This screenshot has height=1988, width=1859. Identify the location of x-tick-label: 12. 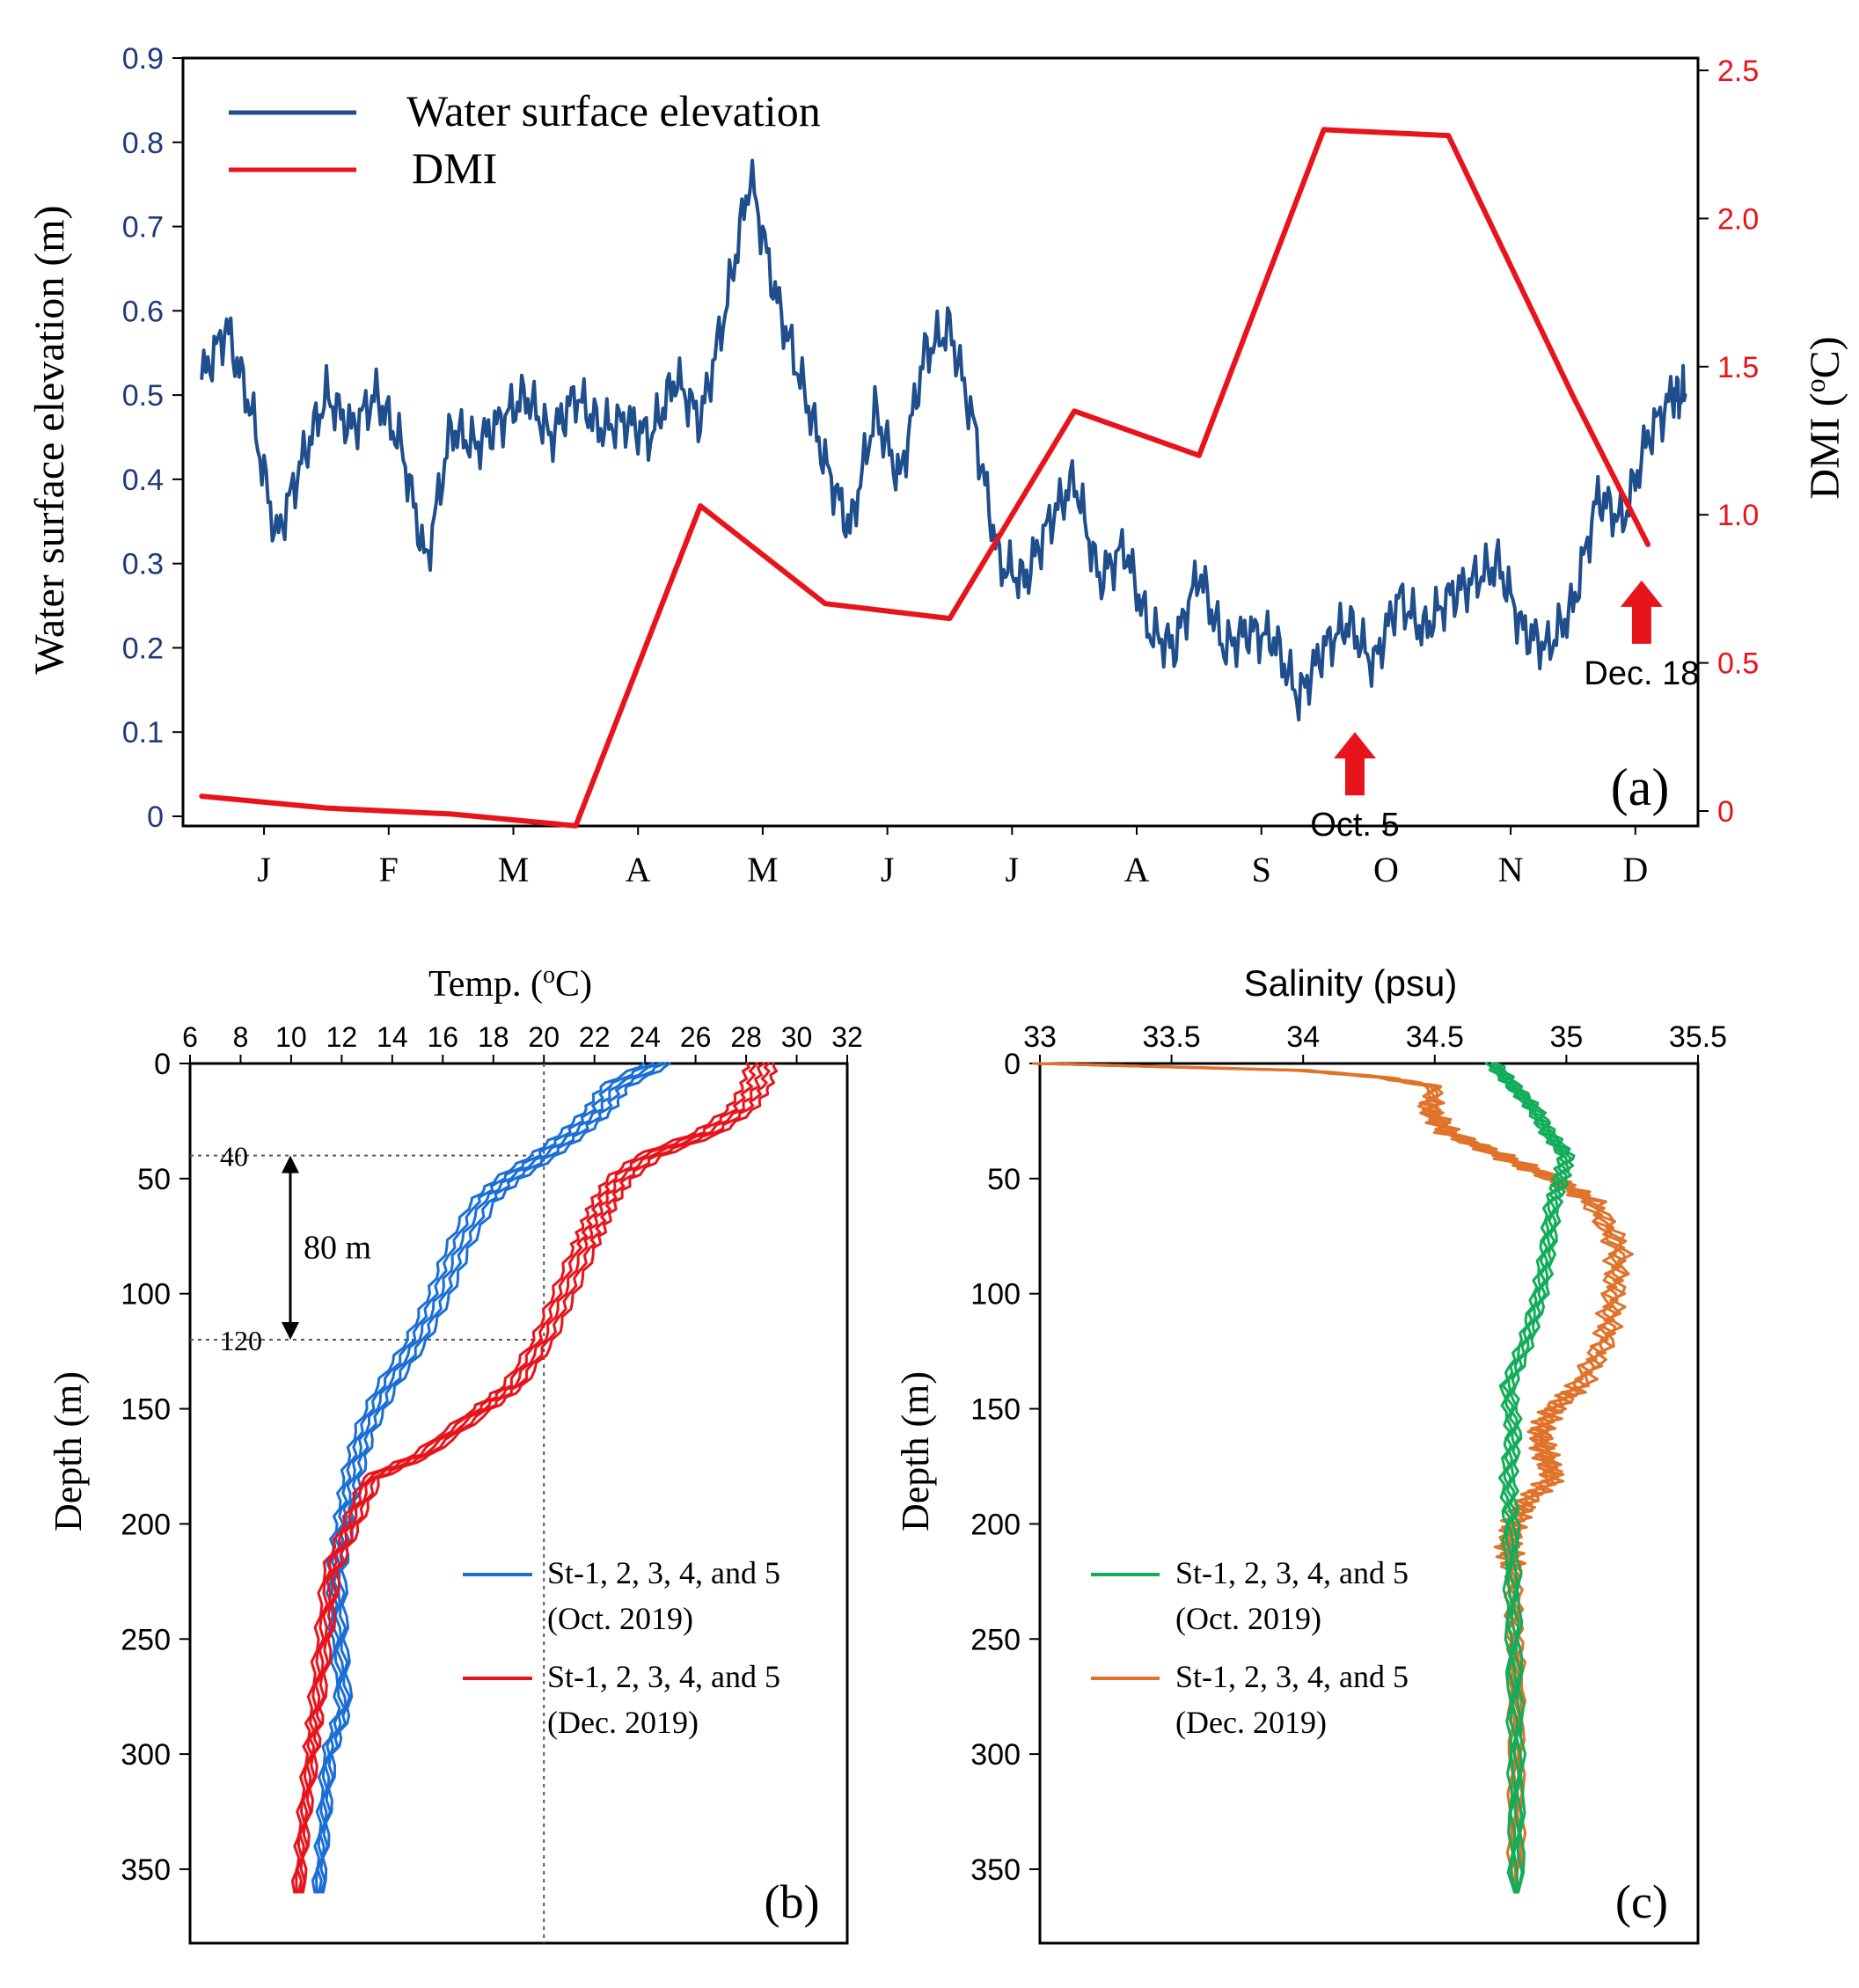
(342, 1037).